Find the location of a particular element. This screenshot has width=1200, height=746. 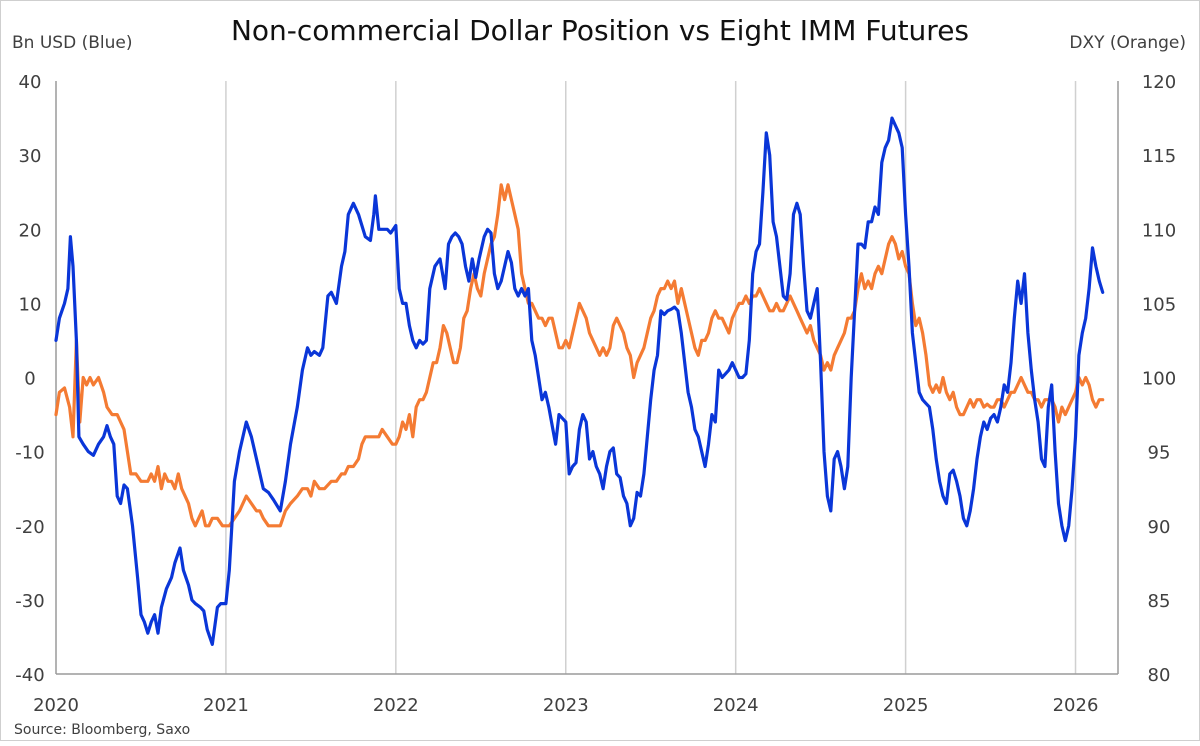

x-tick-label: 2026 is located at coordinates (1076, 705).